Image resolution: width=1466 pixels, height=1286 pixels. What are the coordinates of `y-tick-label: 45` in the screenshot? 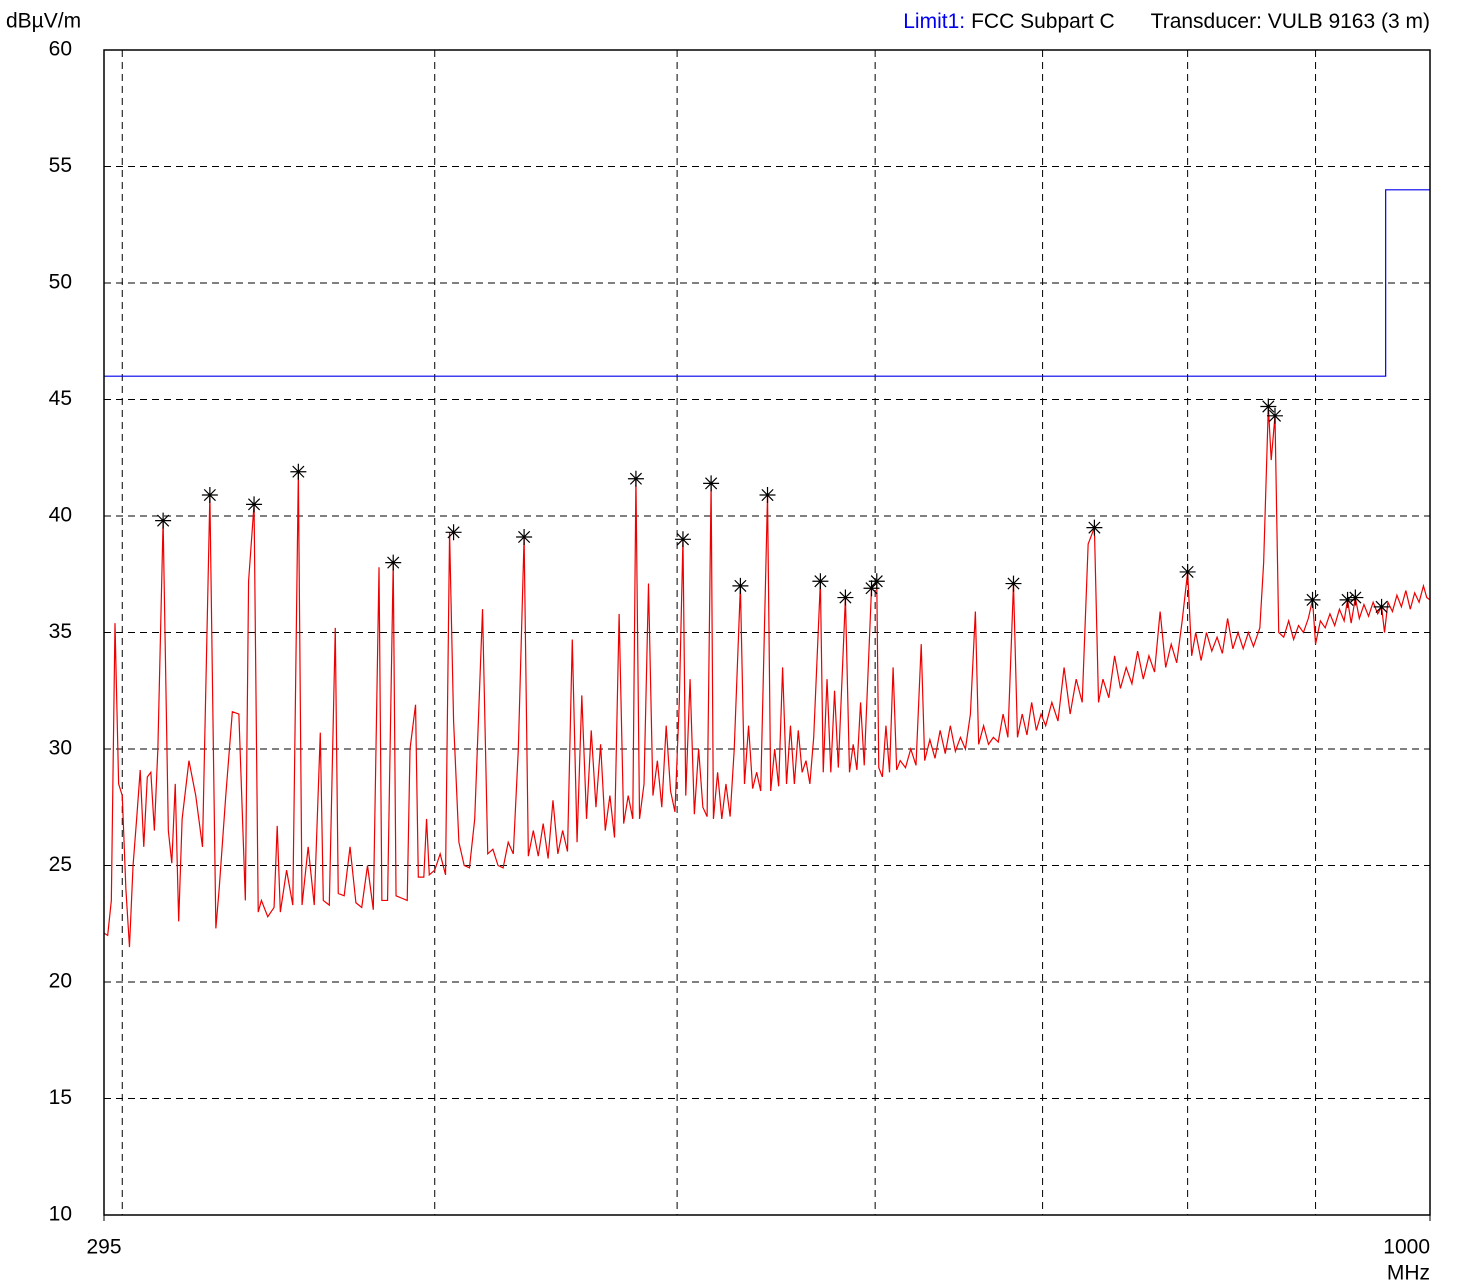 It's located at (60, 398).